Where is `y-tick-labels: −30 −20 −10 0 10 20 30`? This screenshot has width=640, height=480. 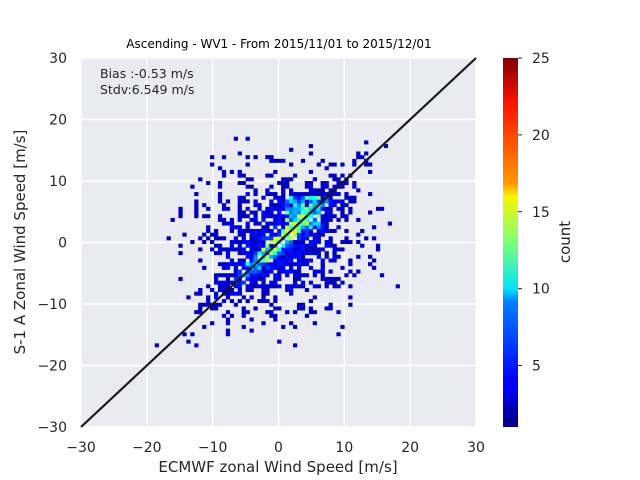
y-tick-labels: −30 −20 −10 0 10 20 30 is located at coordinates (52, 243).